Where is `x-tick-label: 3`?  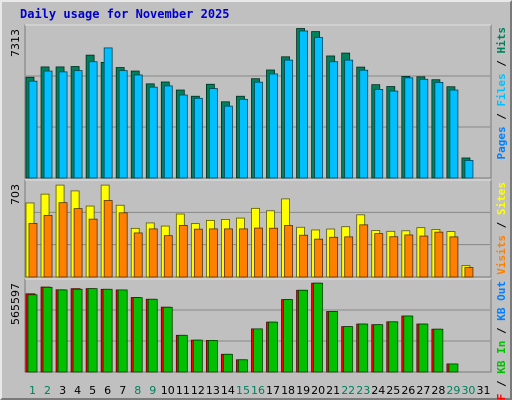
x-tick-label: 3 is located at coordinates (62, 390).